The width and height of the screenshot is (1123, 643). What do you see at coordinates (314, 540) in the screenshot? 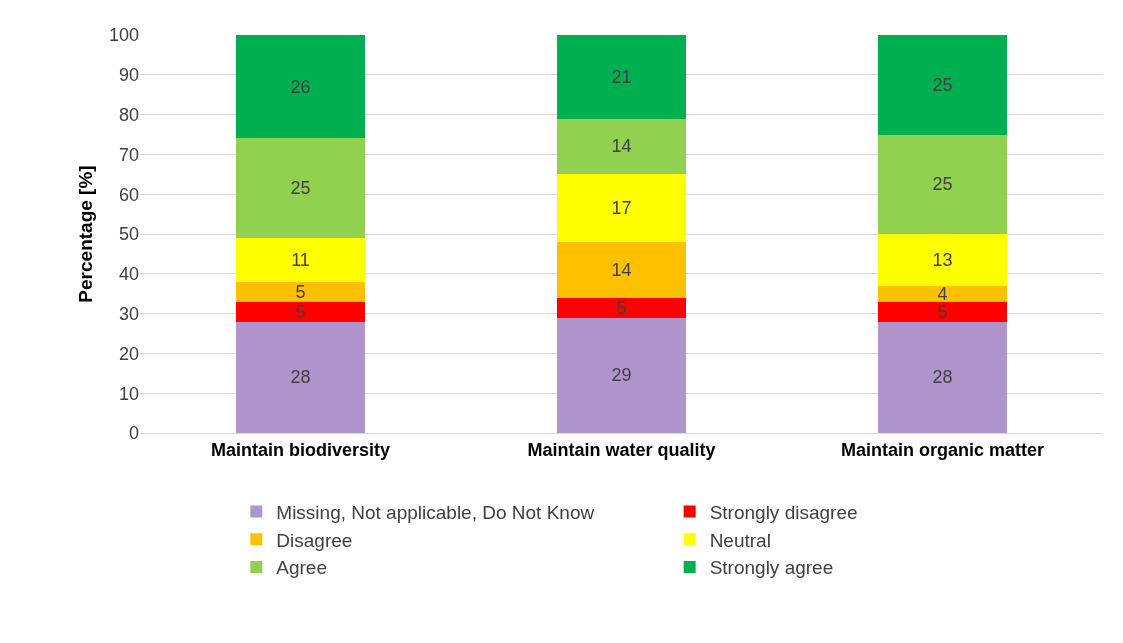
I see `legend-label: Disagree` at bounding box center [314, 540].